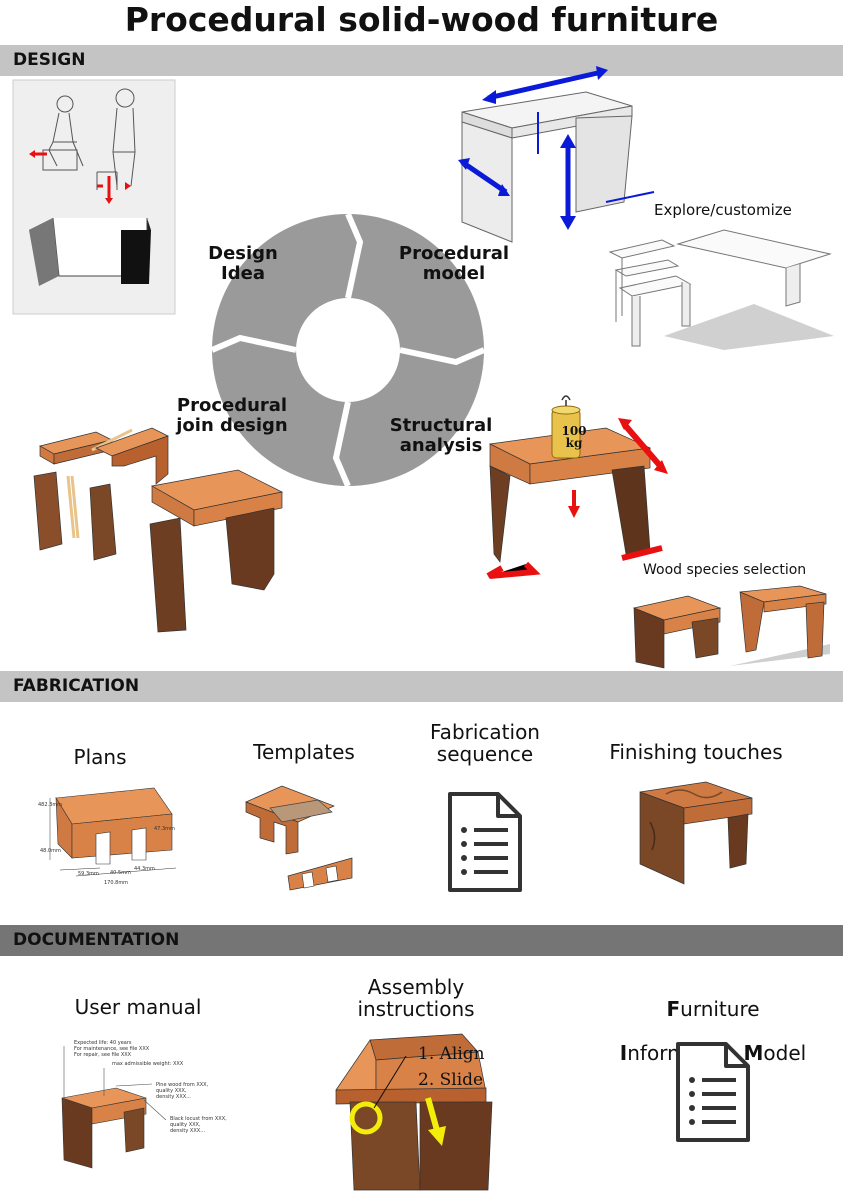 This screenshot has height=1193, width=843. What do you see at coordinates (421, 940) in the screenshot?
I see `section-header-documentation: DOCUMENTATION` at bounding box center [421, 940].